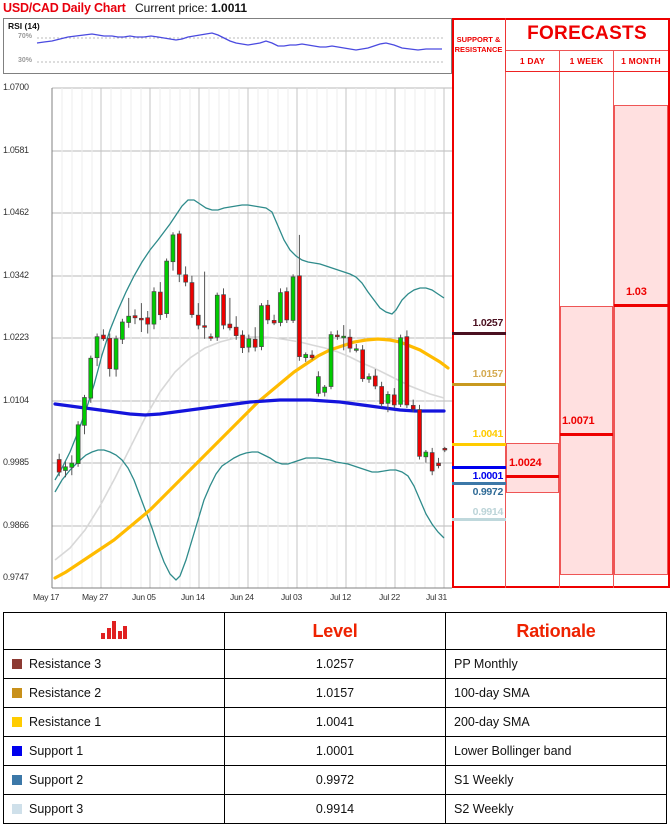  I want to click on table-header-row: Level Rationale, so click(335, 631).